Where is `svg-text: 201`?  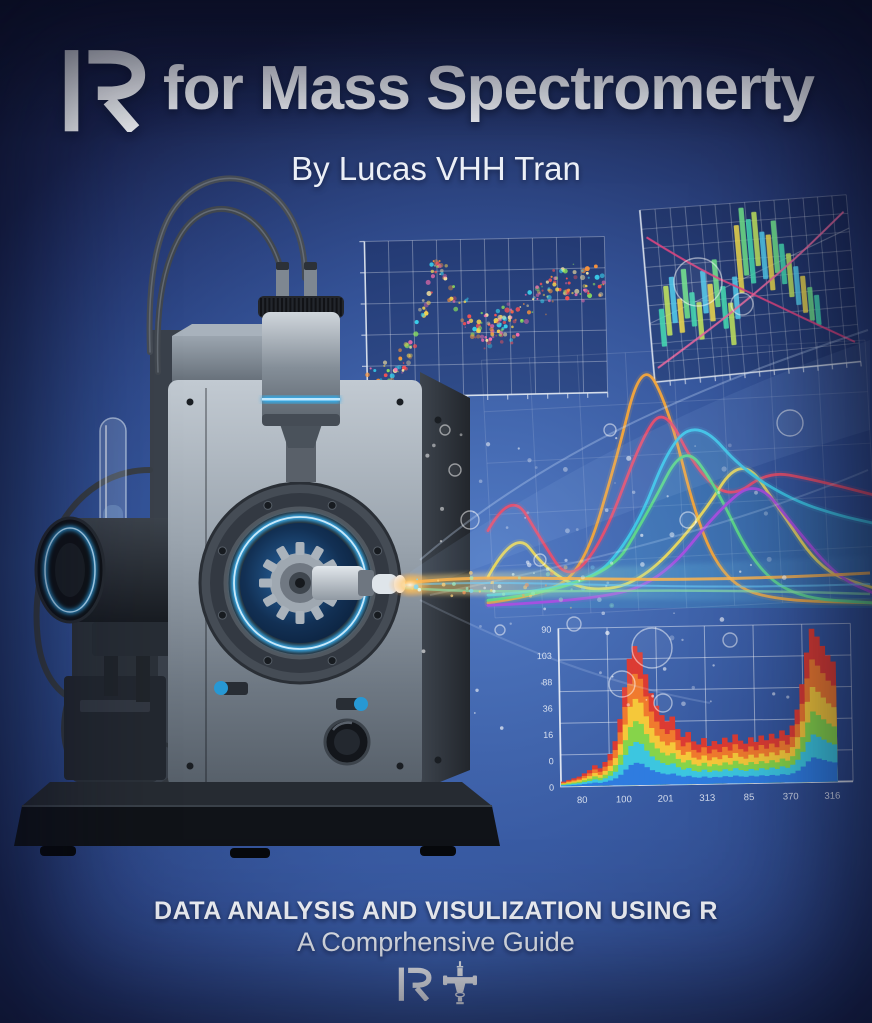 svg-text: 201 is located at coordinates (666, 798).